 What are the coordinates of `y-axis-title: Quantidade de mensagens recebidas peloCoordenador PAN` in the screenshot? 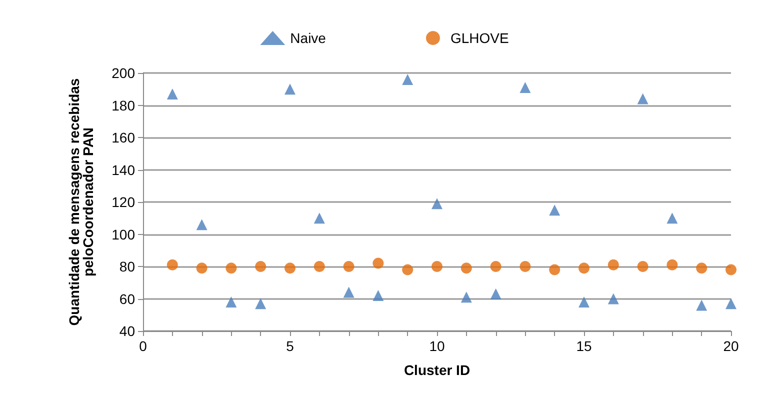 It's located at (81, 202).